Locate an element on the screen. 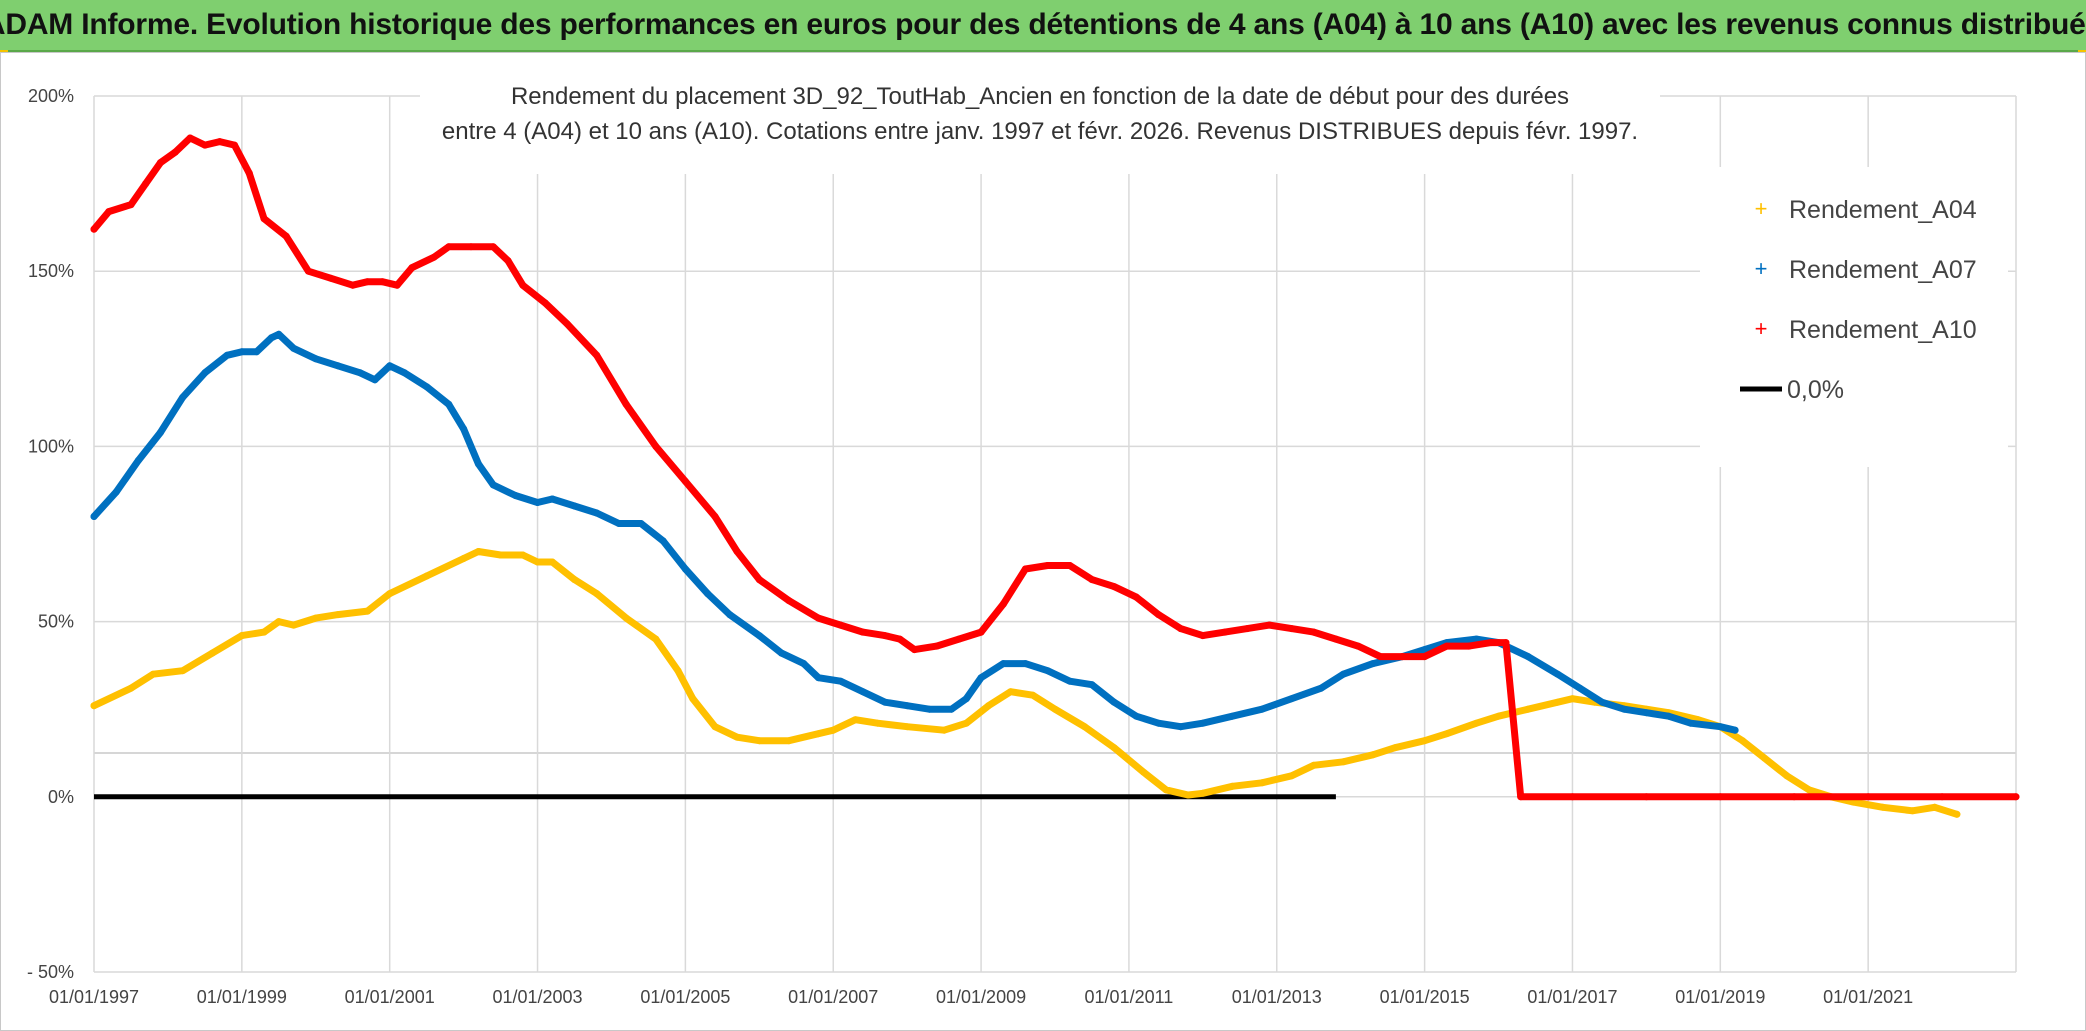  legend-marker-a07: + is located at coordinates (1761, 268).